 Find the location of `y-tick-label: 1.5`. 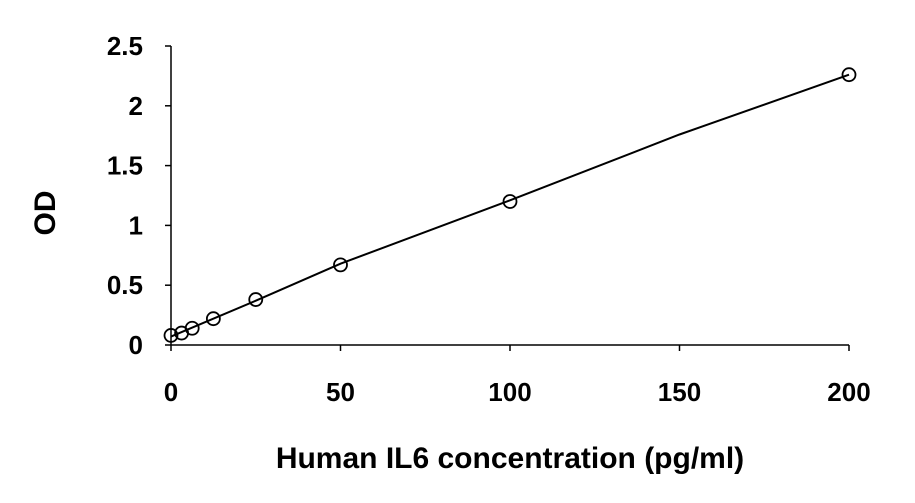

y-tick-label: 1.5 is located at coordinates (125, 166).